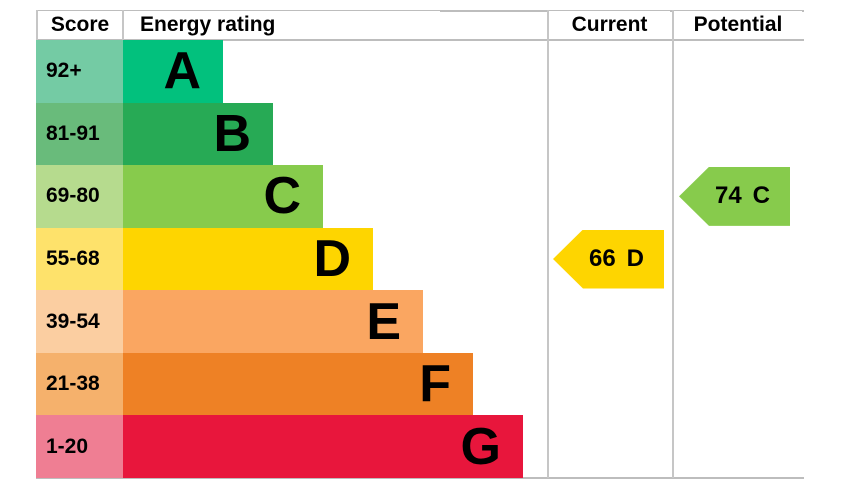  I want to click on band-row-e: 39-54 E, so click(296, 321).